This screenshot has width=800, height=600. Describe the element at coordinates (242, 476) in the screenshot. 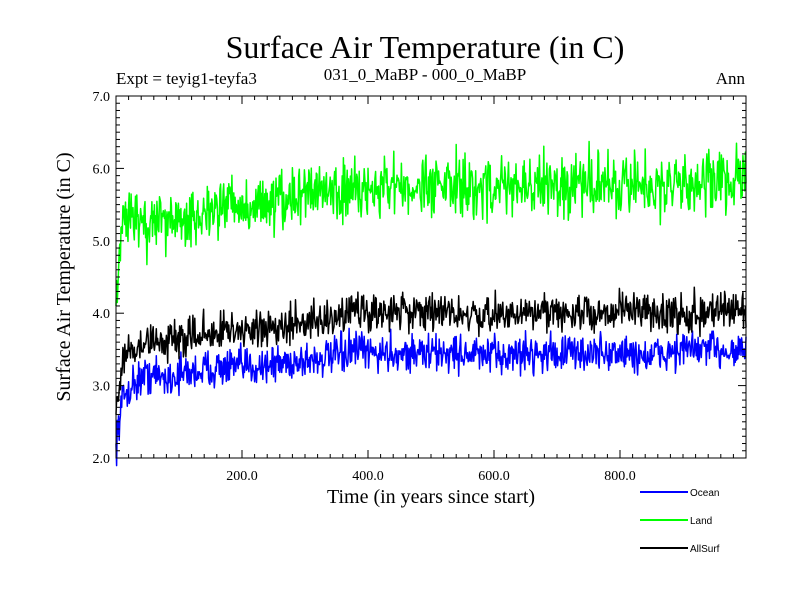

I see `x-tick-label: 200.0` at that location.